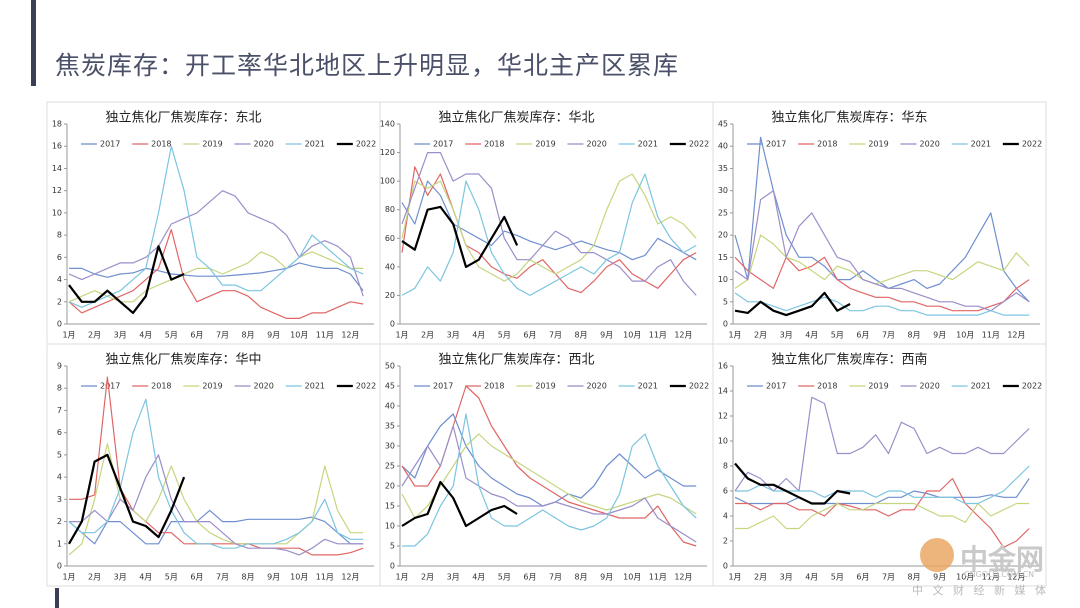  Describe the element at coordinates (57, 598) in the screenshot. I see `accent-bar` at that location.